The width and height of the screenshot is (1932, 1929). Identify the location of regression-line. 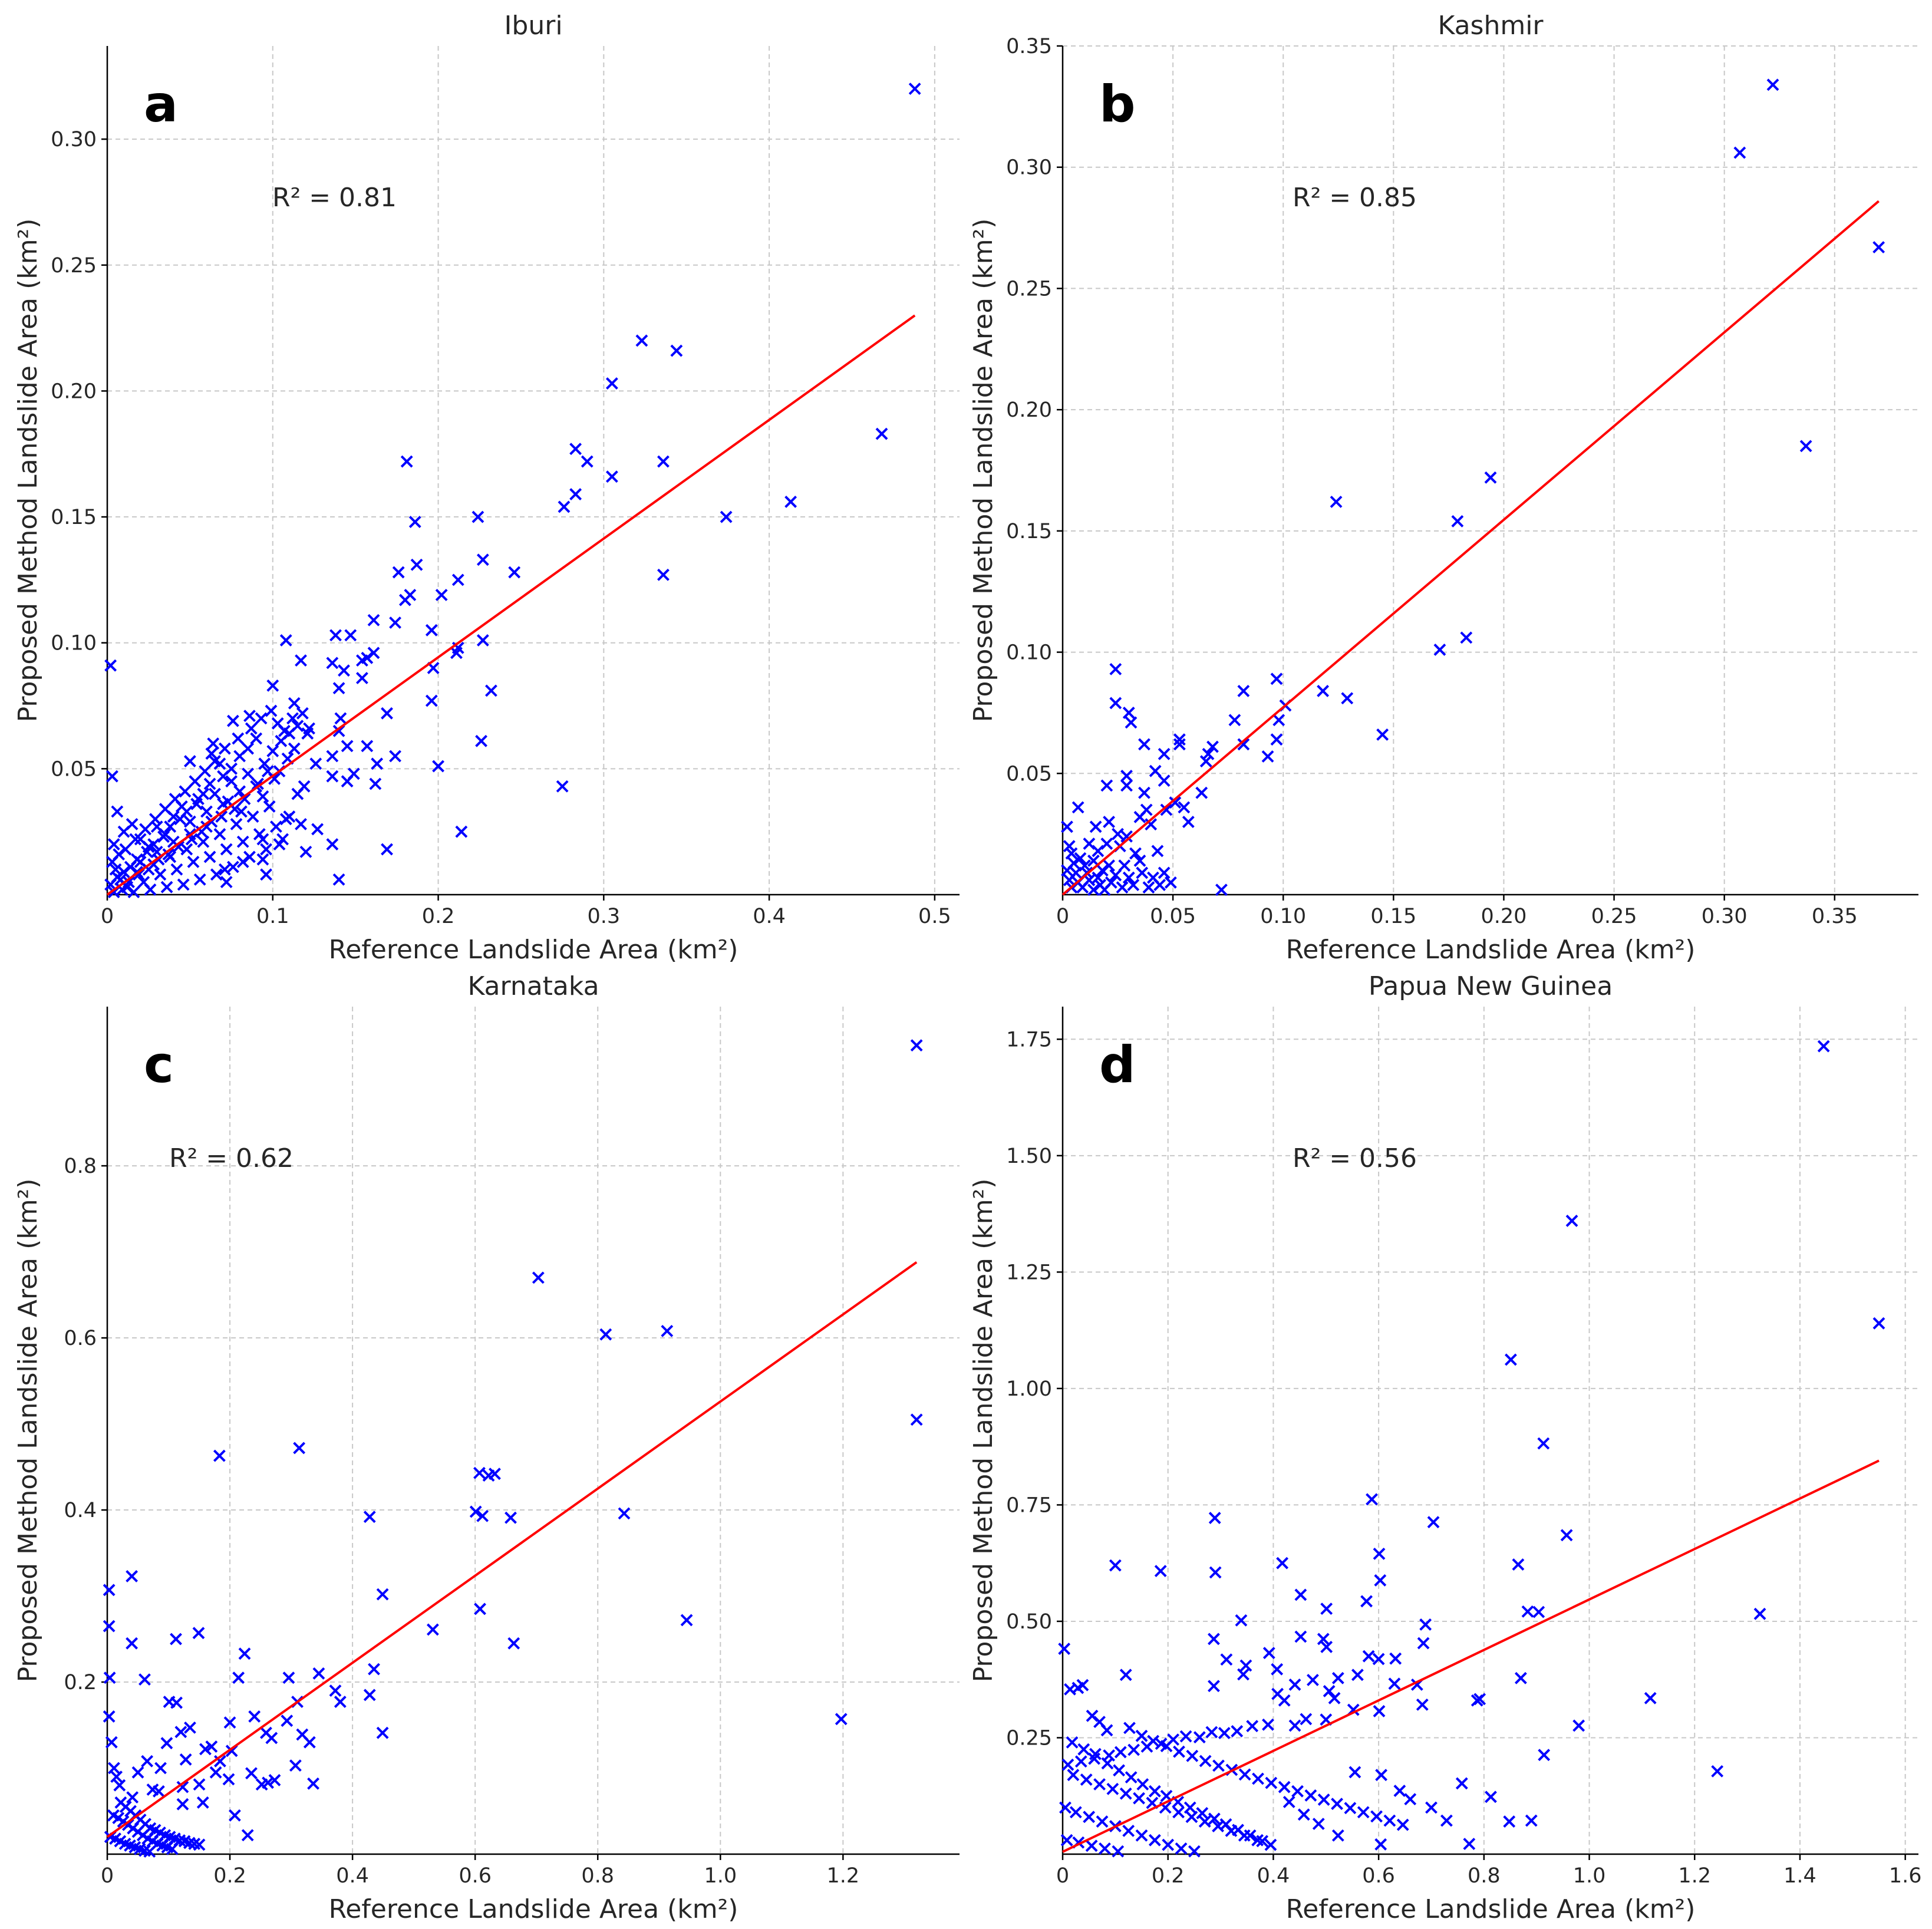
(1471, 1656).